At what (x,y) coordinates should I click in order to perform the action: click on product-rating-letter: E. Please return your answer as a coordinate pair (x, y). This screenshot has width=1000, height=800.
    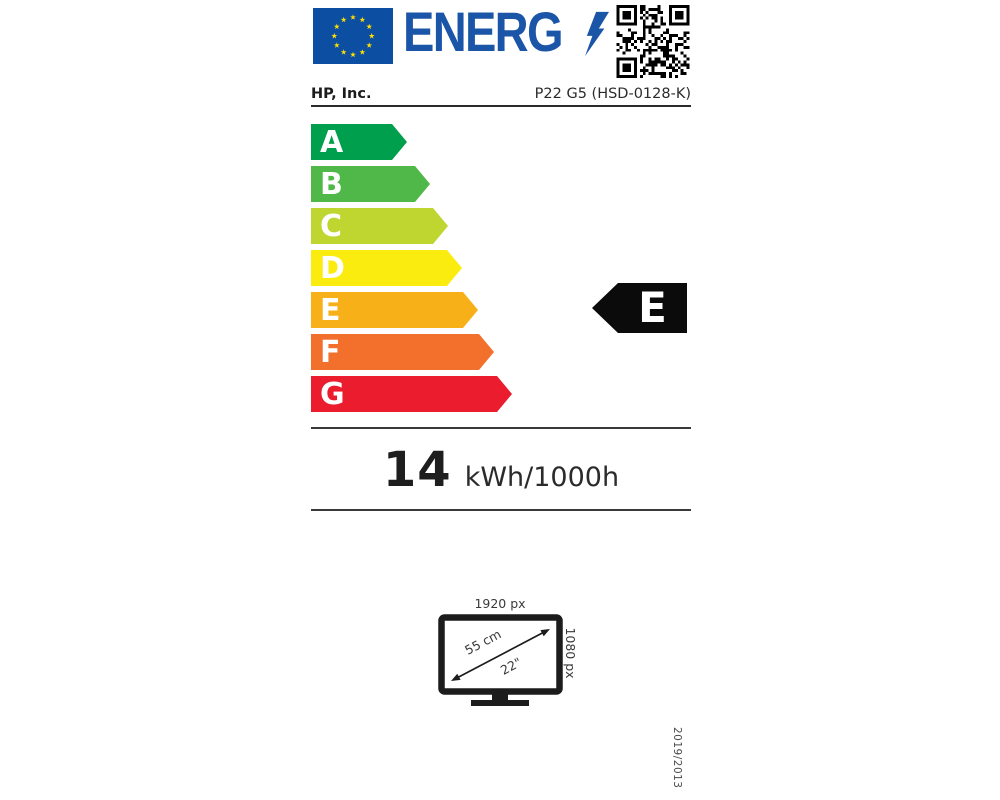
    Looking at the image, I should click on (652, 307).